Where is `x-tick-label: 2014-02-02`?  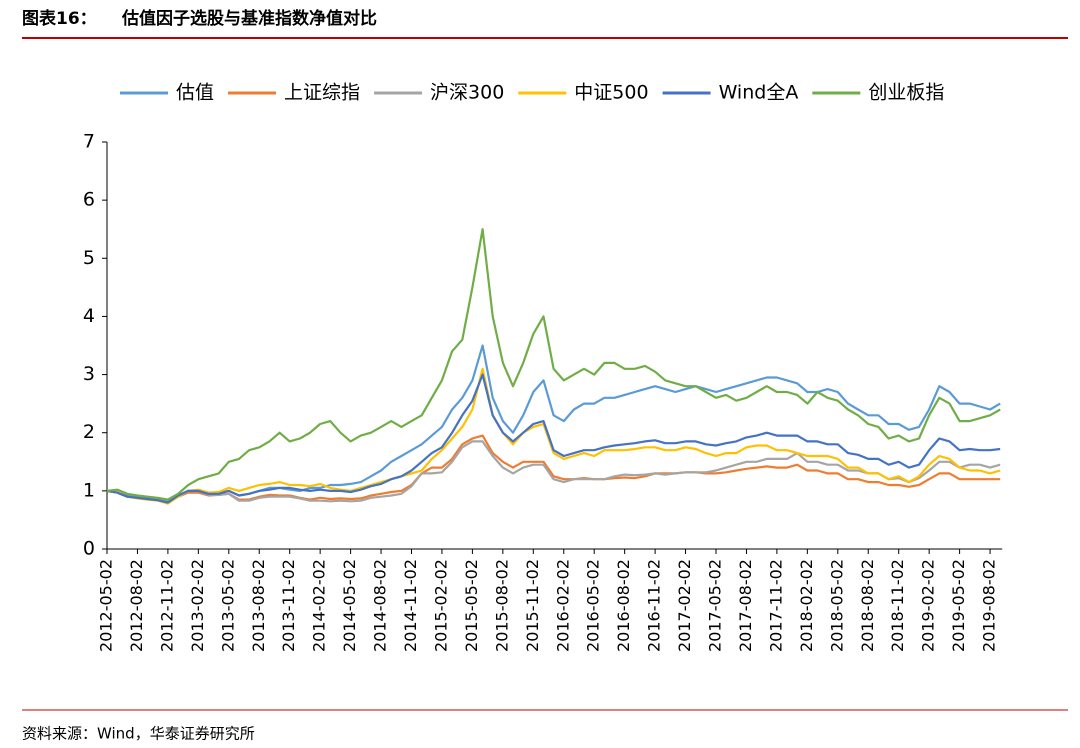 x-tick-label: 2014-02-02 is located at coordinates (319, 605).